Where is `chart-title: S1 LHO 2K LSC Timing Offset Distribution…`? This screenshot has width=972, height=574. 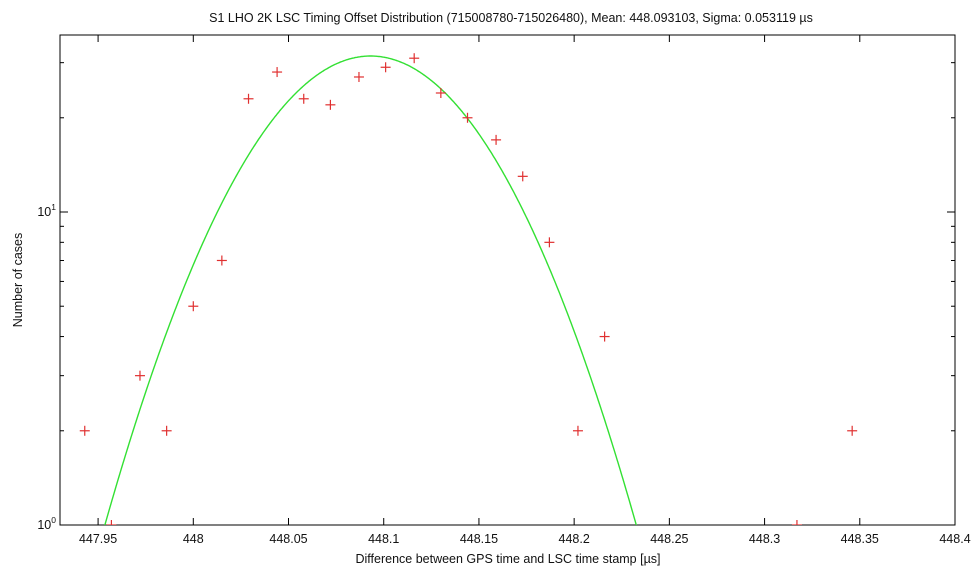
chart-title: S1 LHO 2K LSC Timing Offset Distribution… is located at coordinates (511, 18).